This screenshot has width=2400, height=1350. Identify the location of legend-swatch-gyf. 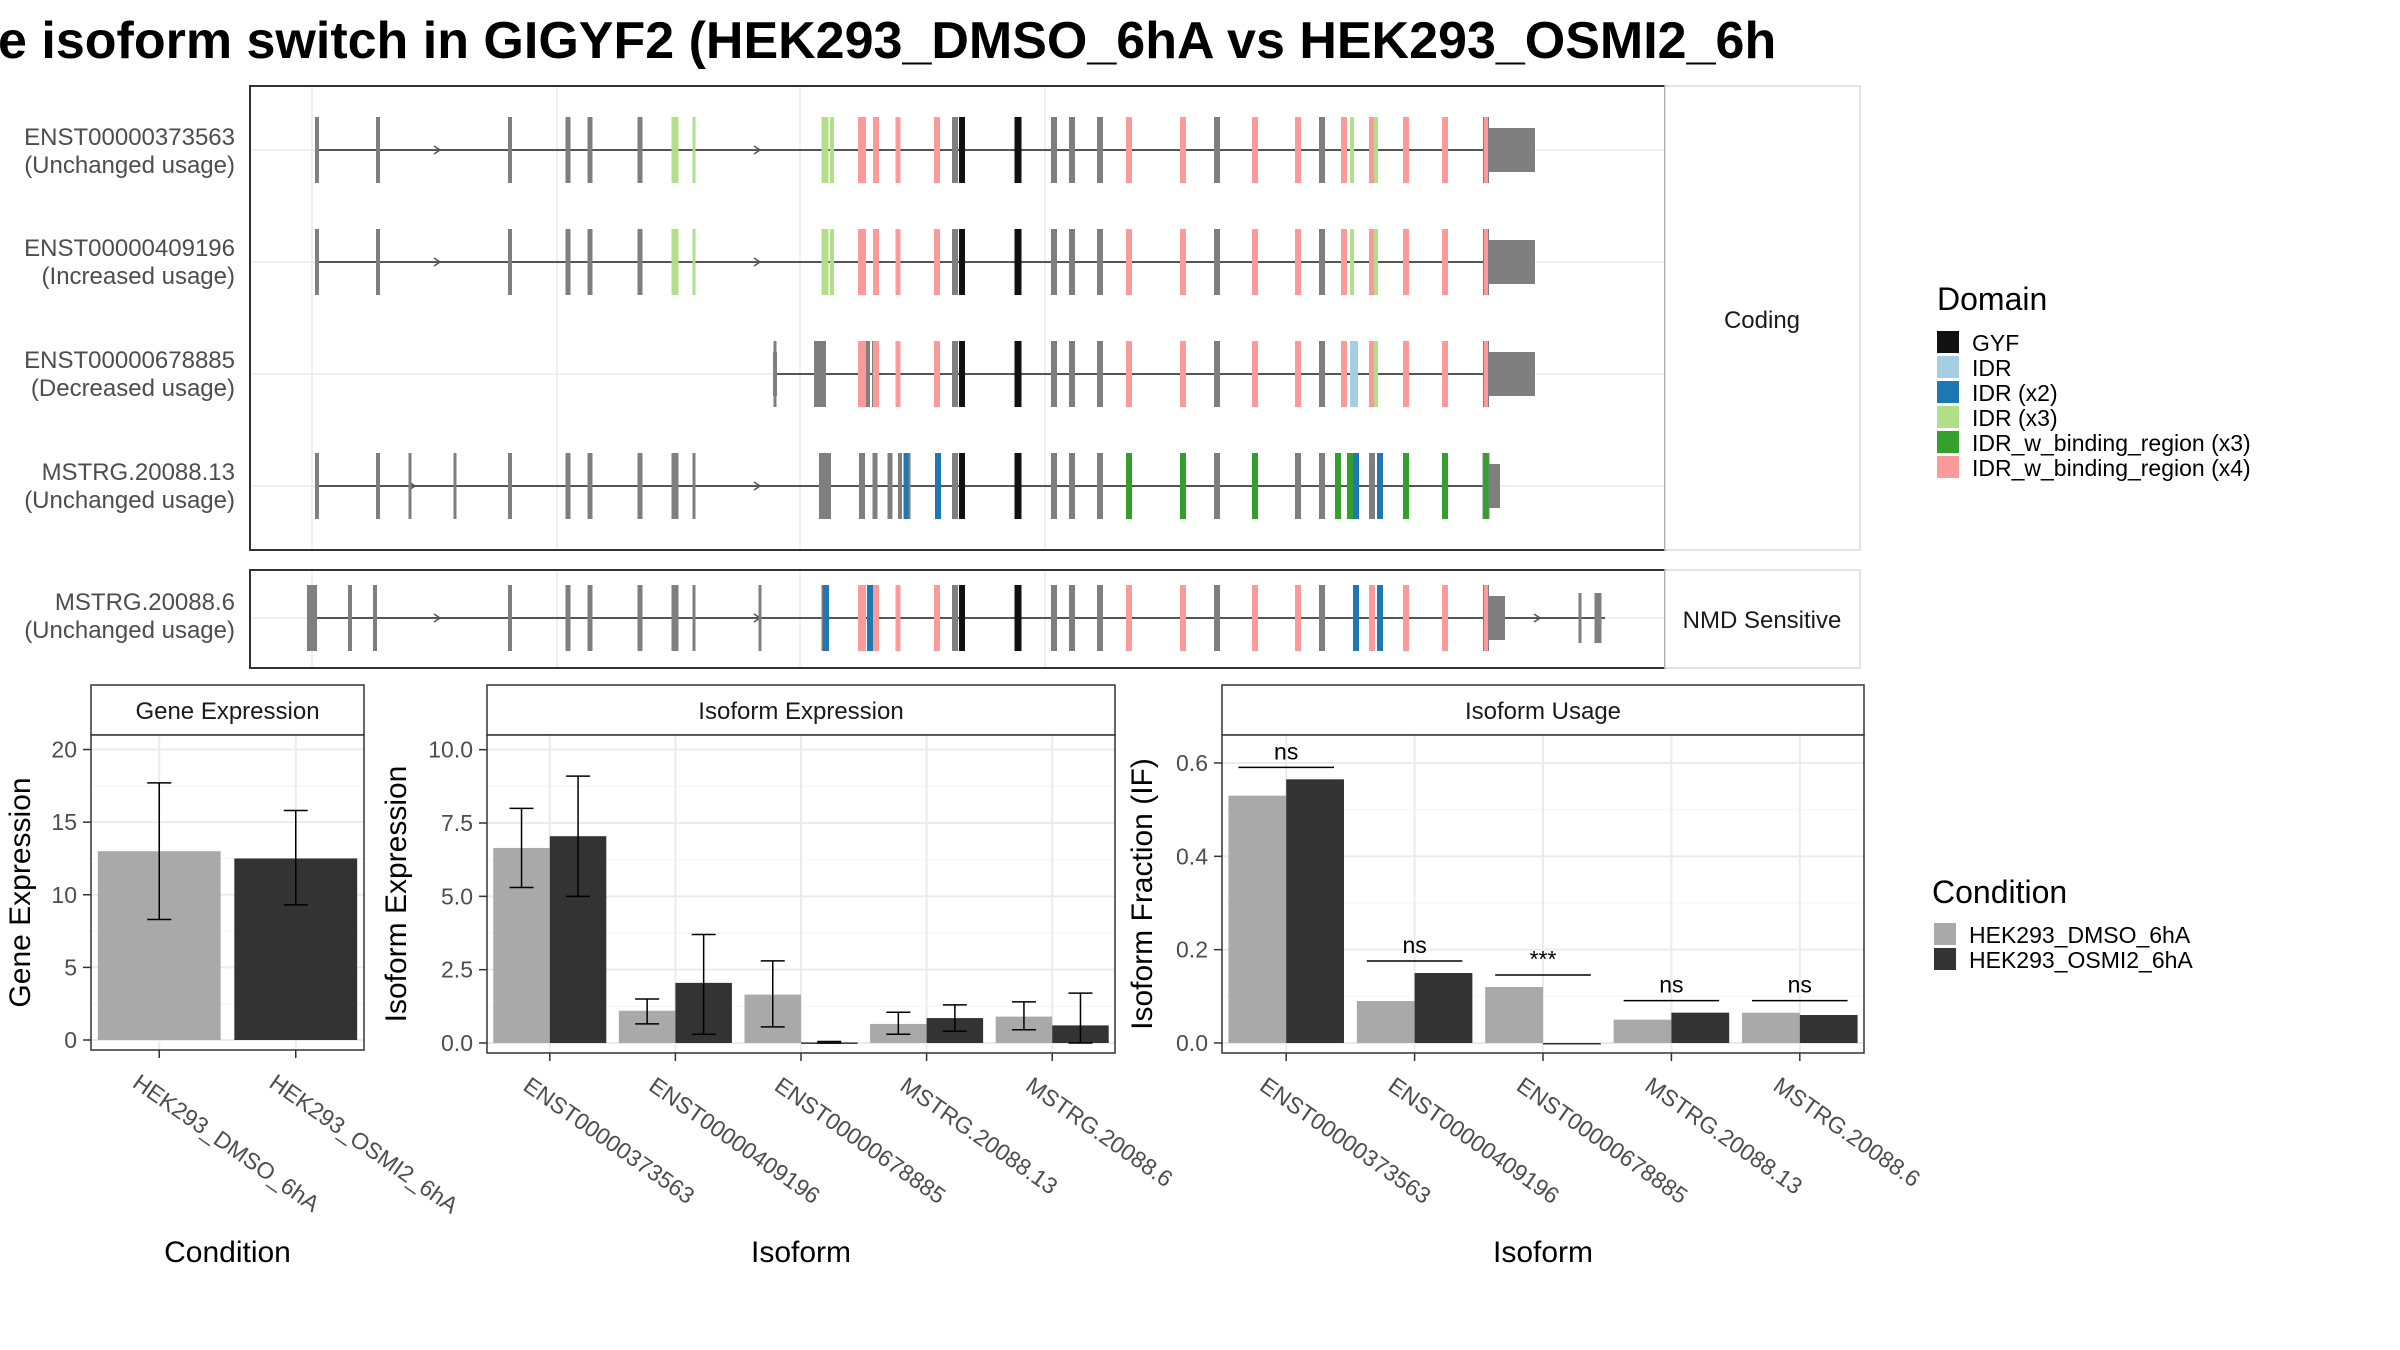
(1948, 342).